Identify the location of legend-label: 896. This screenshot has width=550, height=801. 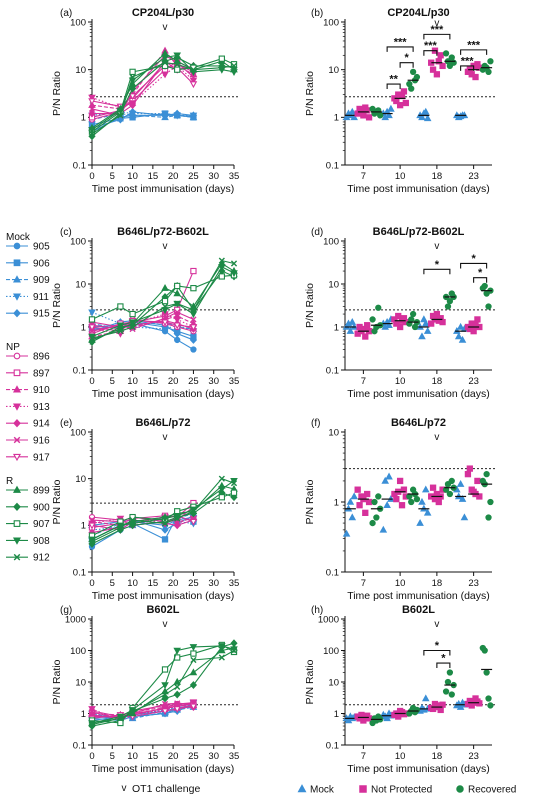
(41, 357).